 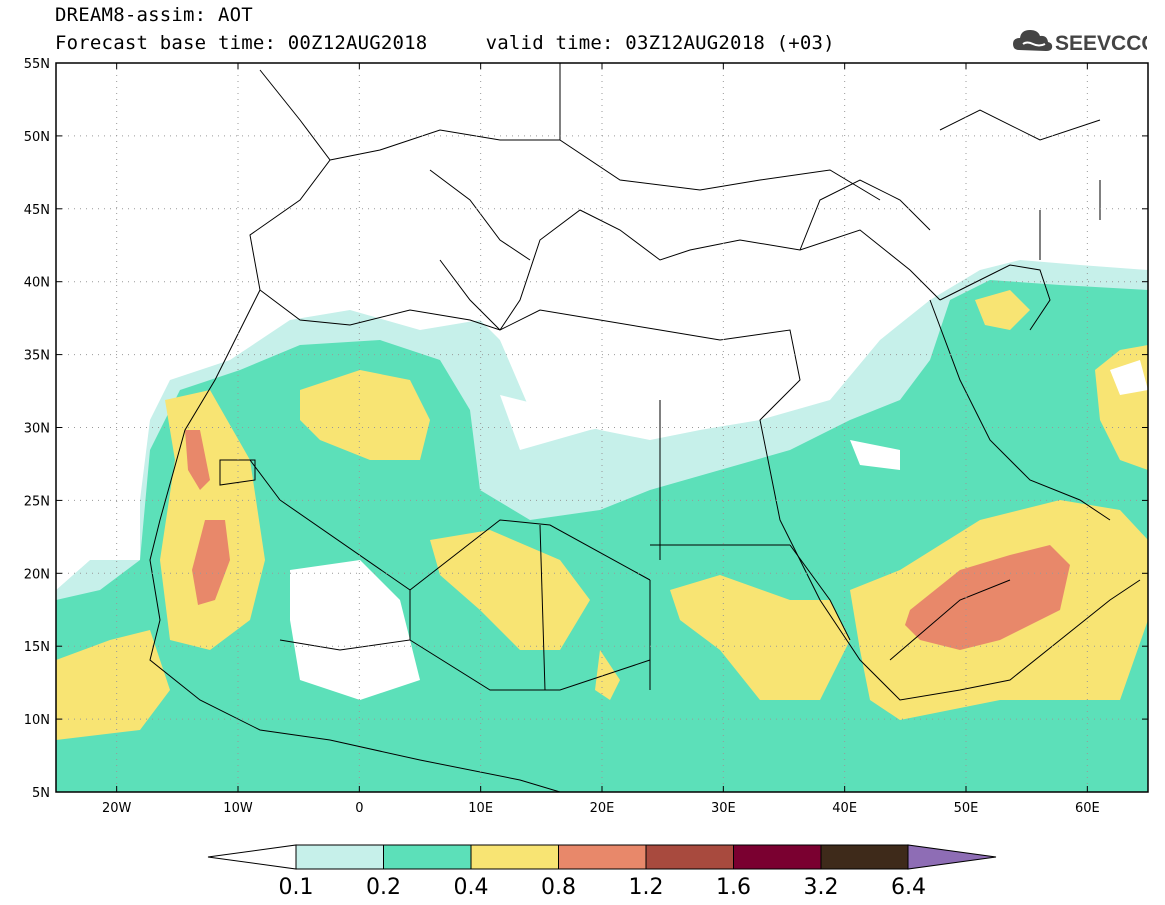 I want to click on colorbar-level-label: 1.6, so click(x=733, y=887).